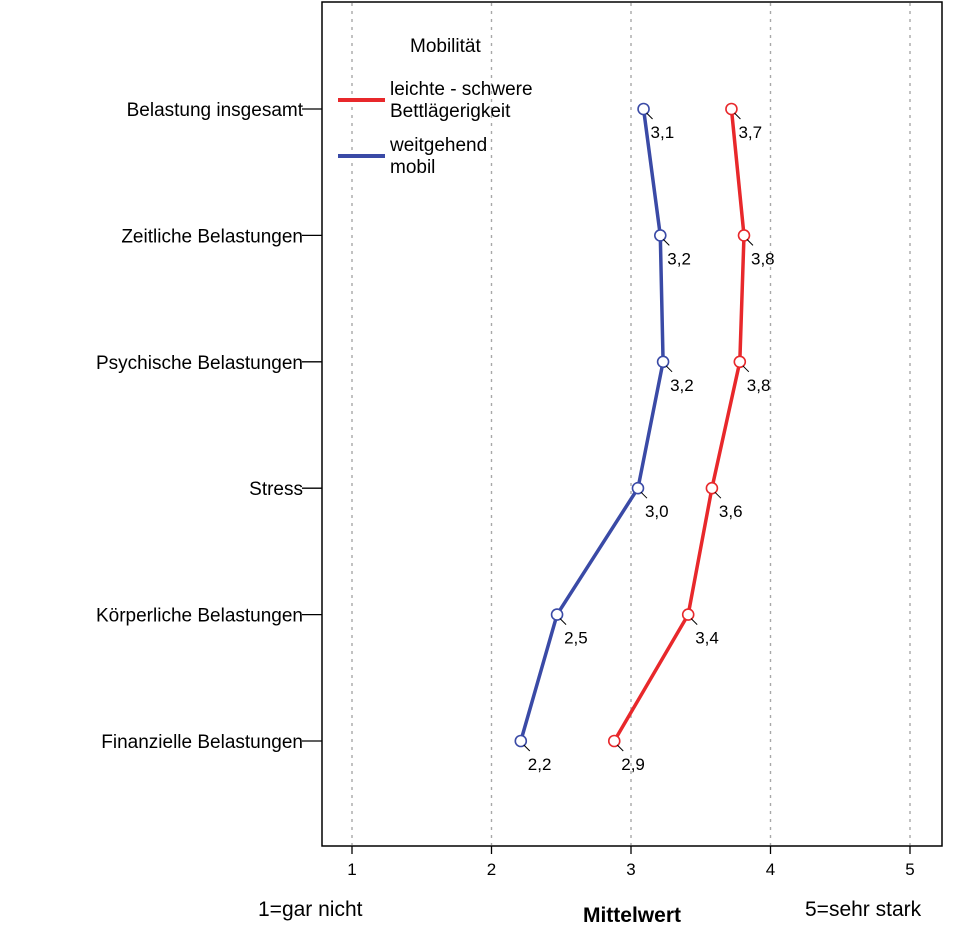  What do you see at coordinates (310, 909) in the screenshot?
I see `scale-low-label: 1=gar nicht` at bounding box center [310, 909].